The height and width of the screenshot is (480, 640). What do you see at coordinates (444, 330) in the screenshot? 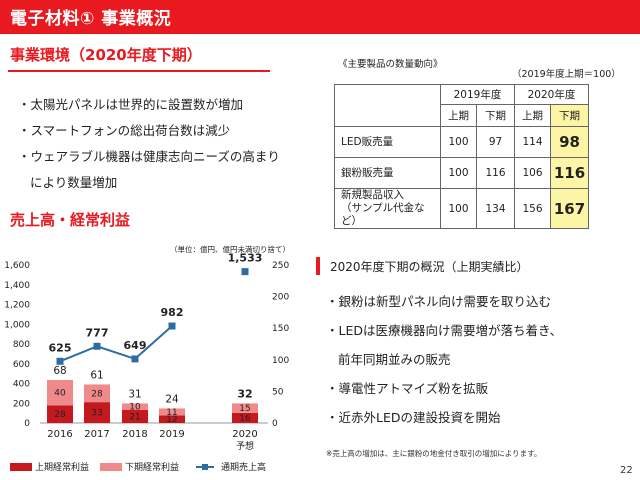
I see `overview-item: ・LEDは医療機器向け需要増が落ち着き、` at bounding box center [444, 330].